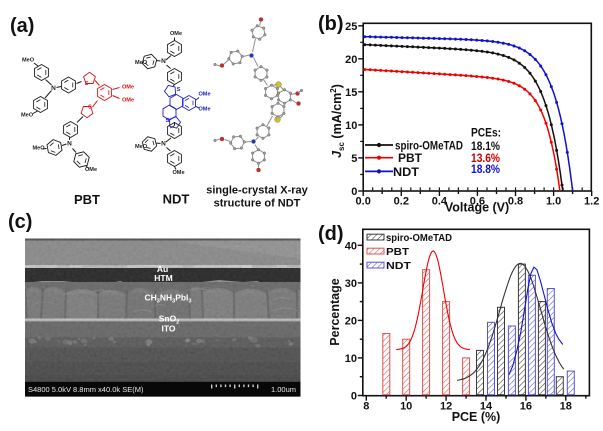  Describe the element at coordinates (401, 202) in the screenshot. I see `svg-text: 0.2` at that location.